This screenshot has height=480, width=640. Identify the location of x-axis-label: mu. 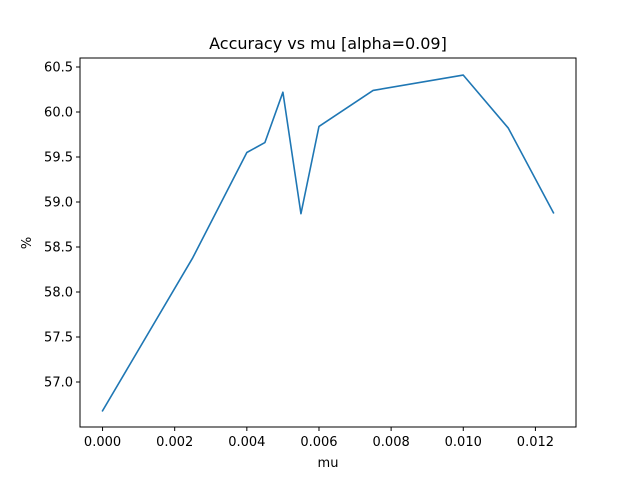
(328, 463).